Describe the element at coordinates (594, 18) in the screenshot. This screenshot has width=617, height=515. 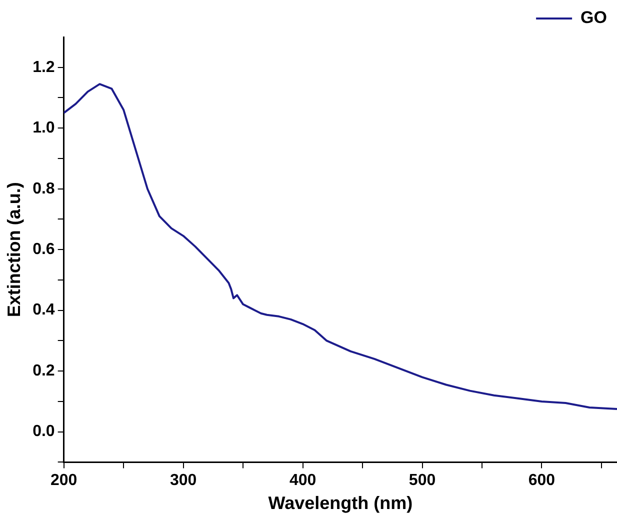
I see `legend-label: GO` at that location.